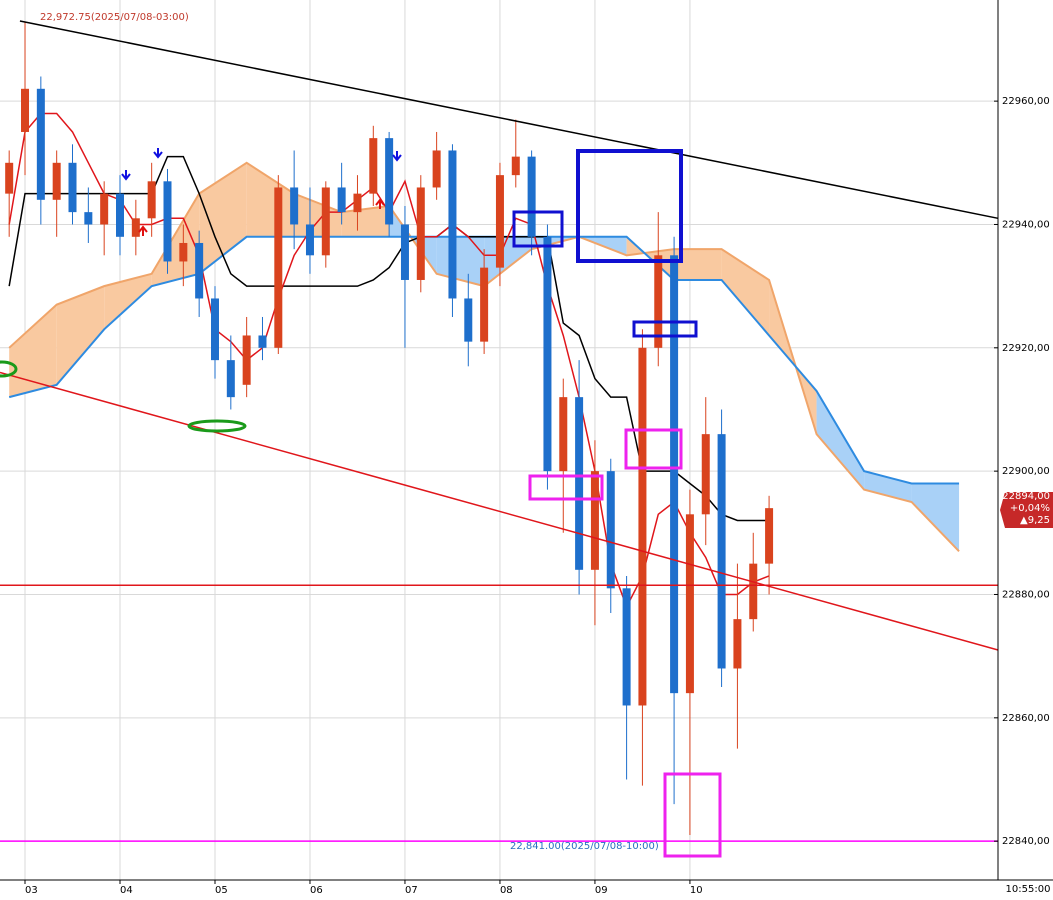 The width and height of the screenshot is (1053, 900). What do you see at coordinates (1026, 101) in the screenshot?
I see `y-tick-label: 22960,00` at bounding box center [1026, 101].